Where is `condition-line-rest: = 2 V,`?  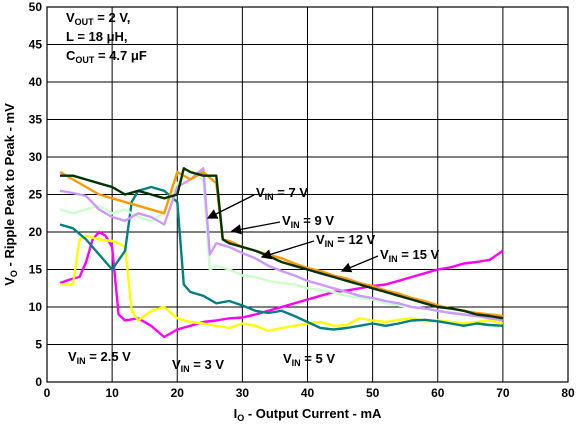
condition-line-rest: = 2 V, is located at coordinates (112, 17).